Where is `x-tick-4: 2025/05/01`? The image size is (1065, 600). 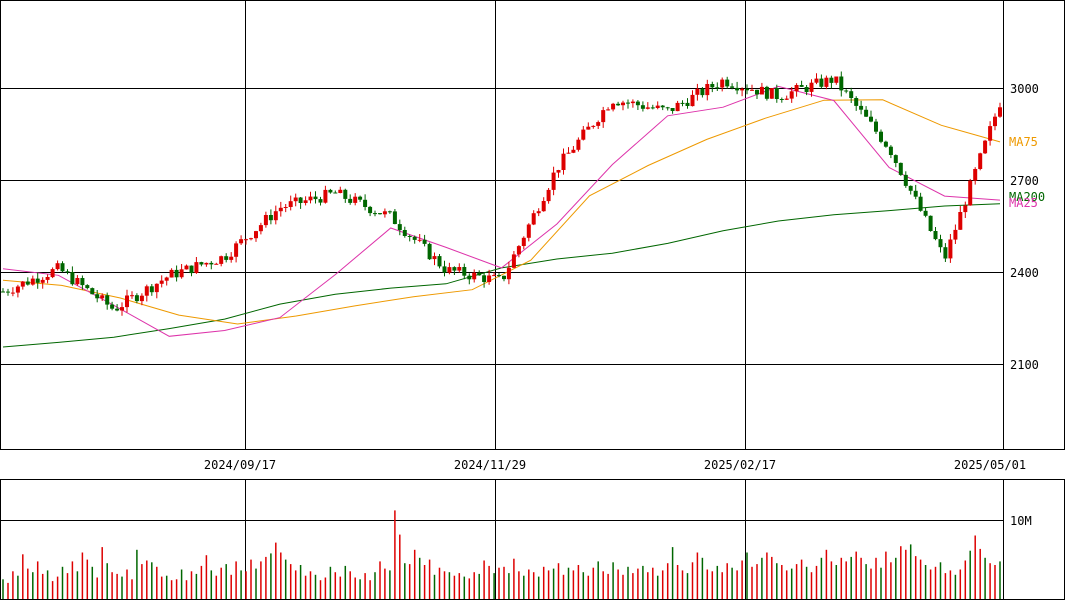
x-tick-4: 2025/05/01 is located at coordinates (990, 465).